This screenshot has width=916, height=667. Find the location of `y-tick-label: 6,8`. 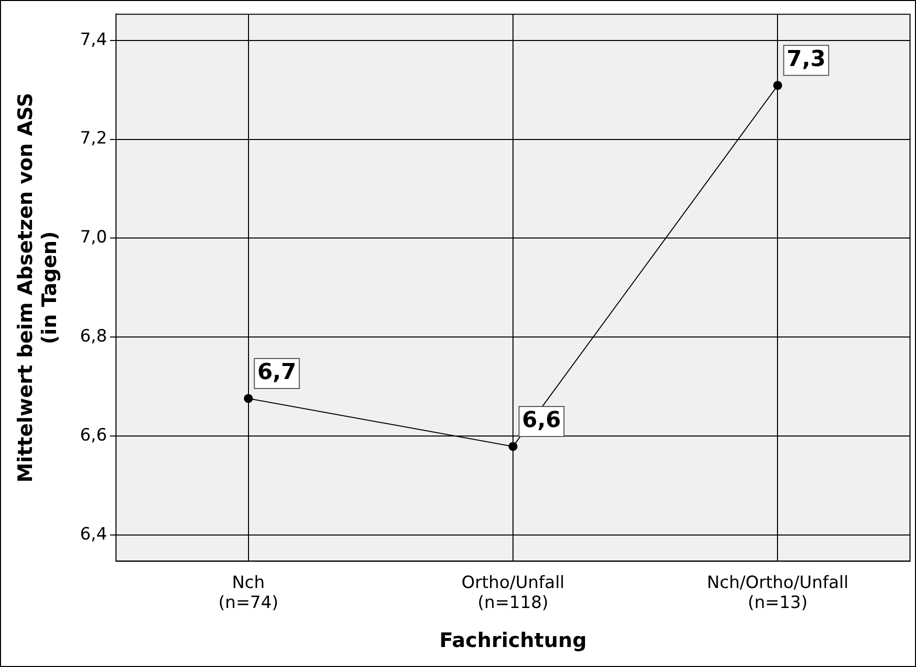

y-tick-label: 6,8 is located at coordinates (94, 336).